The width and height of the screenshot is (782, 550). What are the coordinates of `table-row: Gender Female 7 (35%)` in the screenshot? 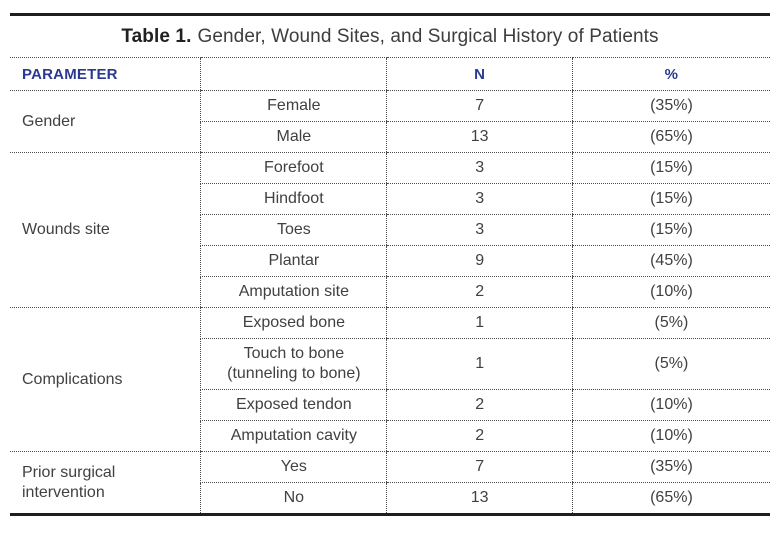 It's located at (390, 121).